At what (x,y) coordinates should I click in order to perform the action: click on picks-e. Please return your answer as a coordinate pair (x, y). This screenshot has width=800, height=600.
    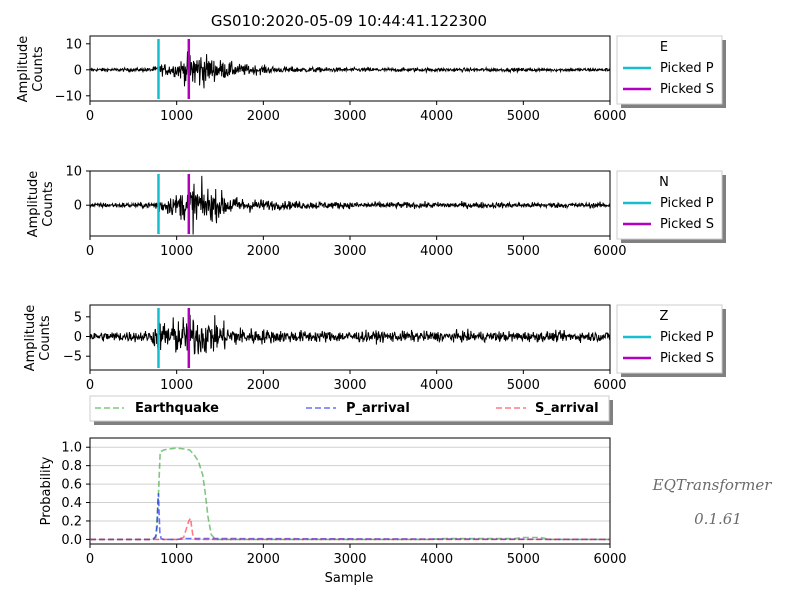
    Looking at the image, I should click on (174, 69).